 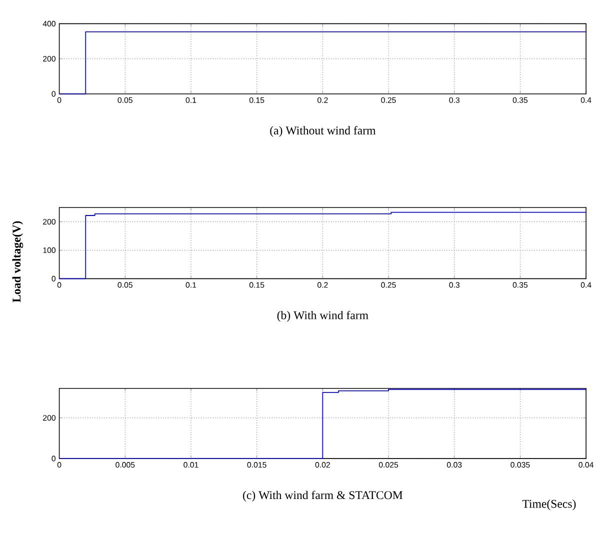 What do you see at coordinates (18, 261) in the screenshot?
I see `y-axis-title: Load voltage(V)` at bounding box center [18, 261].